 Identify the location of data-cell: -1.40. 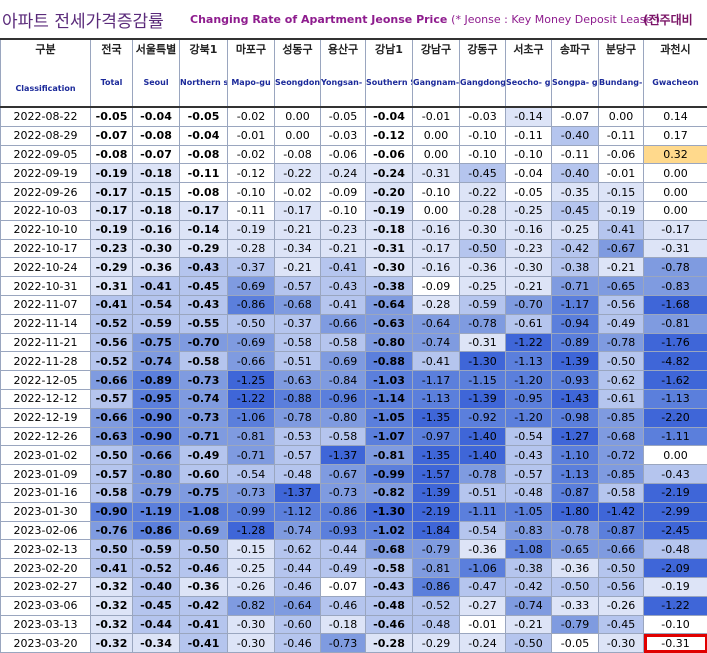
(483, 436).